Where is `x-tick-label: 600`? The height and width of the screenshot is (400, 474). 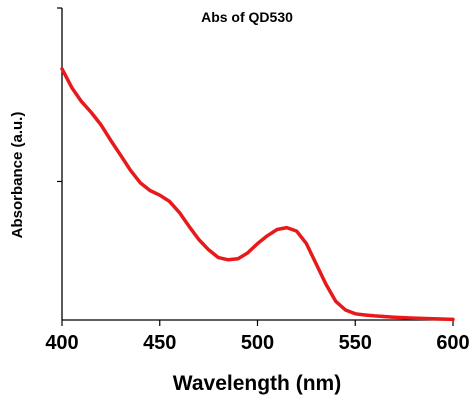 x-tick-label: 600 is located at coordinates (452, 343).